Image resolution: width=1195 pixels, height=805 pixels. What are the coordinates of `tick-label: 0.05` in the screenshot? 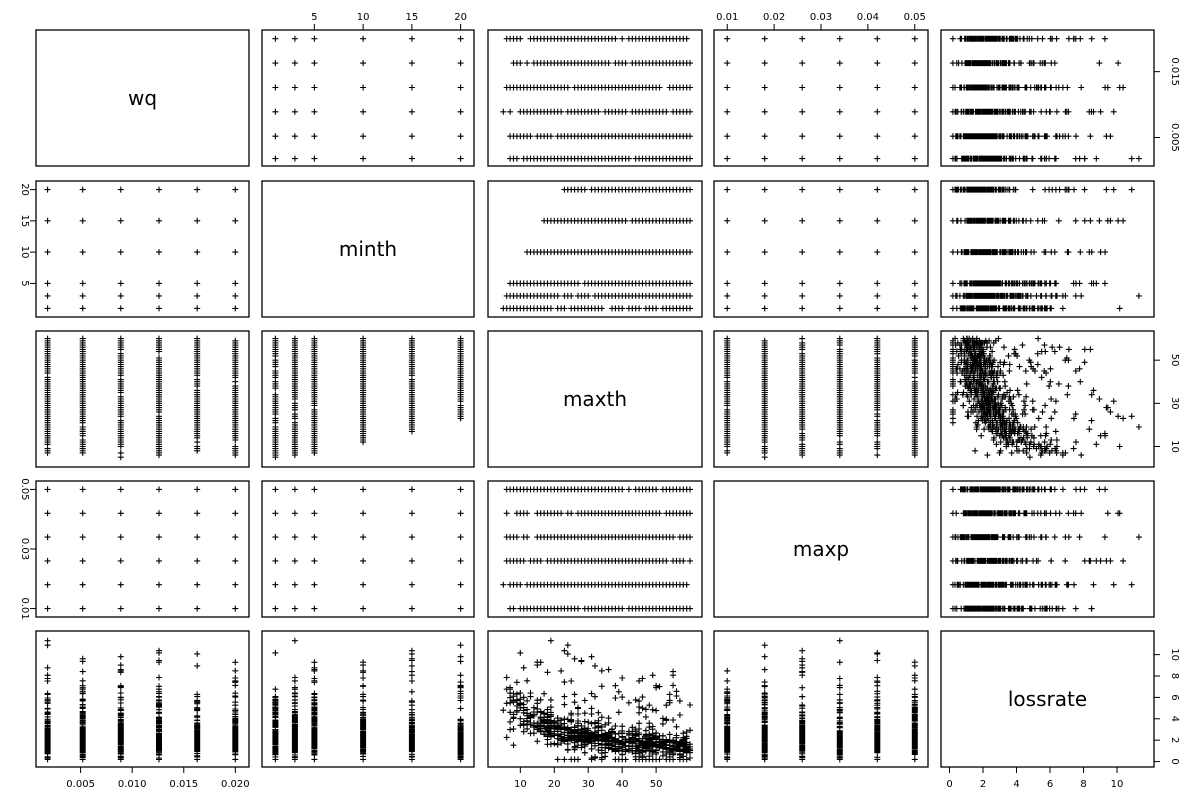 It's located at (915, 17).